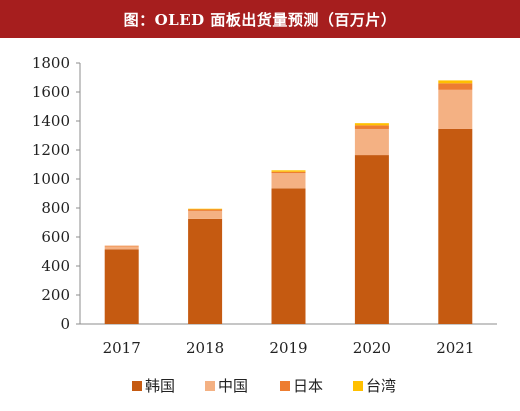  I want to click on y-tick-label: 200, so click(55, 295).